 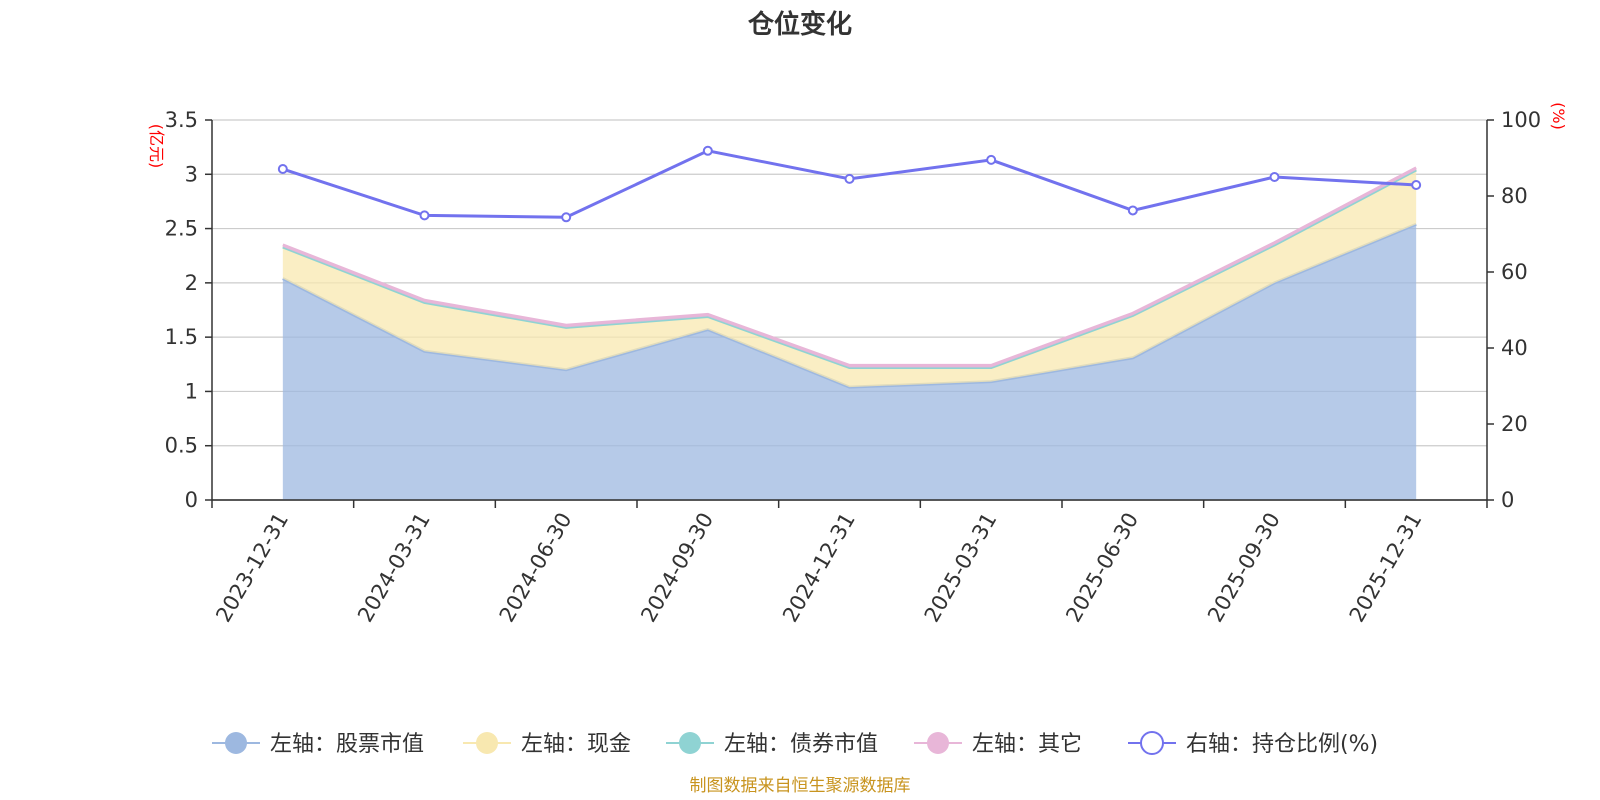 I want to click on x-tick-label: 2024-12-31, so click(x=819, y=568).